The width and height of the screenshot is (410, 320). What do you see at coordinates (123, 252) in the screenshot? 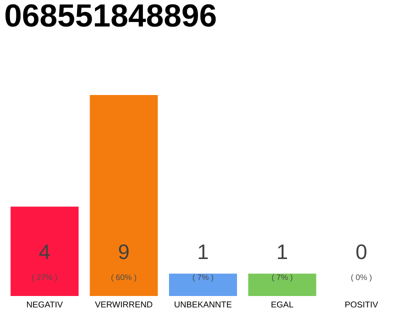
I see `data-label: 9` at bounding box center [123, 252].